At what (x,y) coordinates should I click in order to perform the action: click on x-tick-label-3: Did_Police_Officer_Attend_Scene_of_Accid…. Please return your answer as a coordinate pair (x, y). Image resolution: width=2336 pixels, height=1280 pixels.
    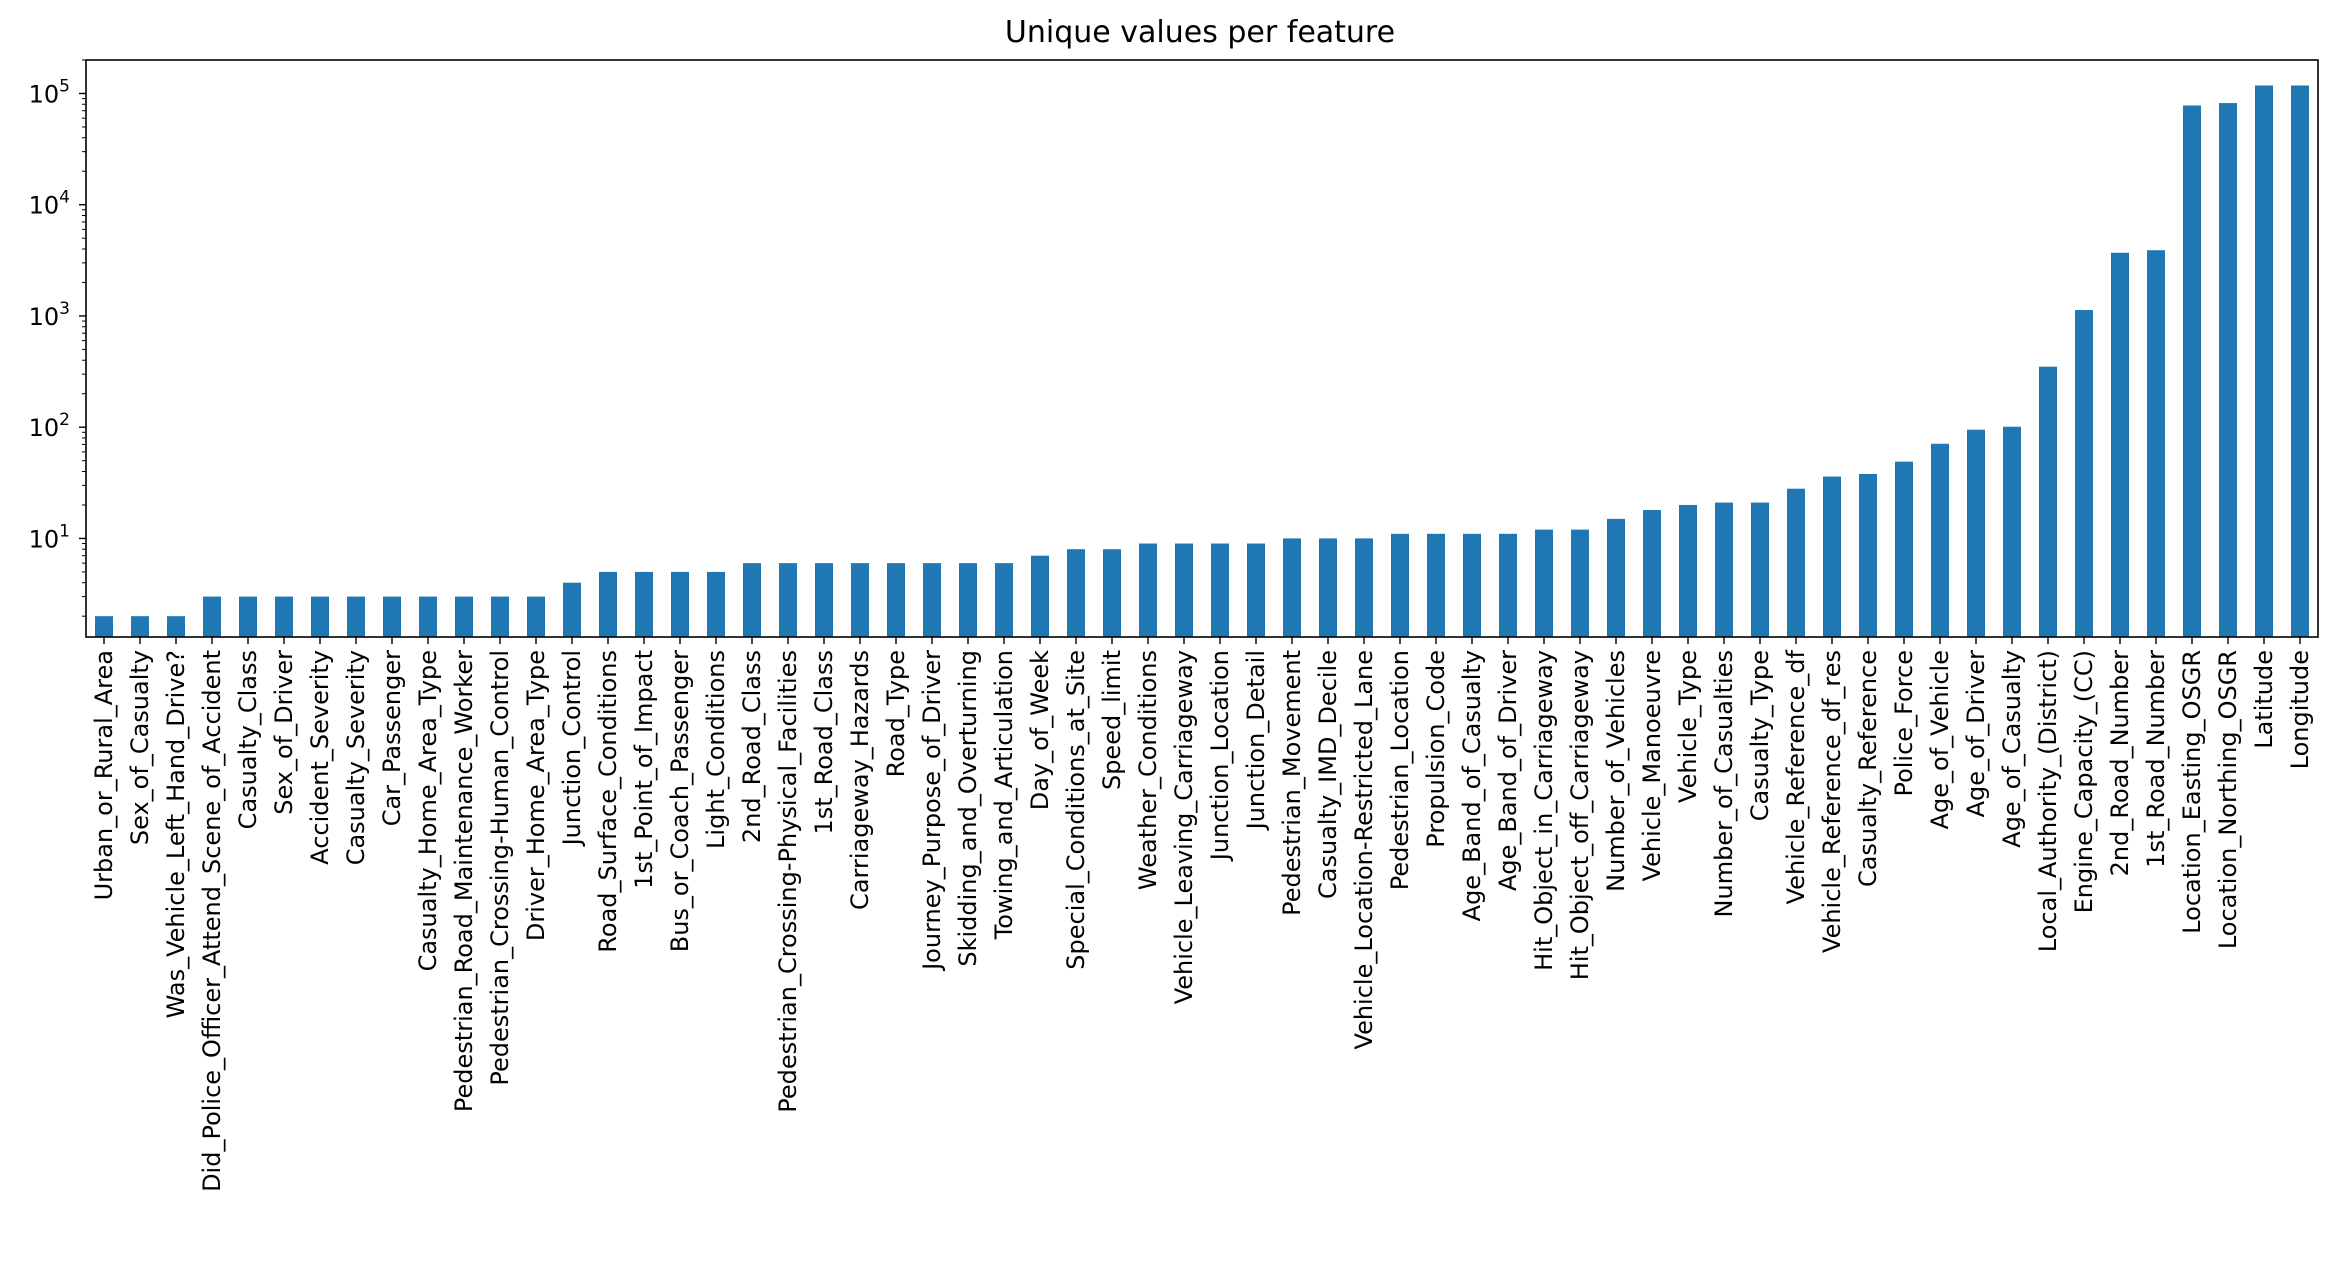
    Looking at the image, I should click on (212, 921).